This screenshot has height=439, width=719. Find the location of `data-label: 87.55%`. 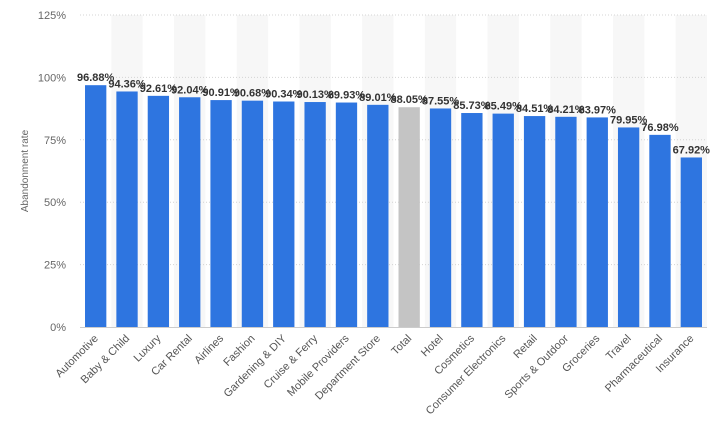

data-label: 87.55% is located at coordinates (441, 101).